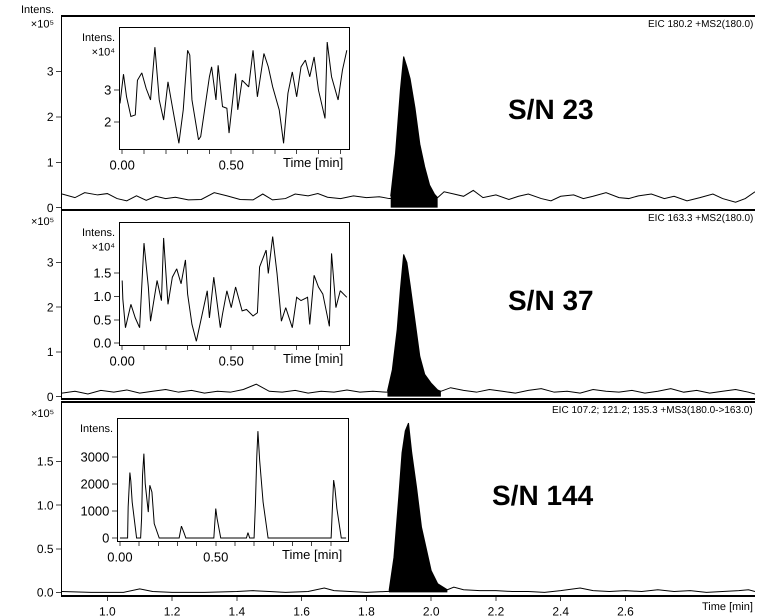 This screenshot has height=616, width=758. I want to click on x-tick-label: 2.0, so click(431, 610).